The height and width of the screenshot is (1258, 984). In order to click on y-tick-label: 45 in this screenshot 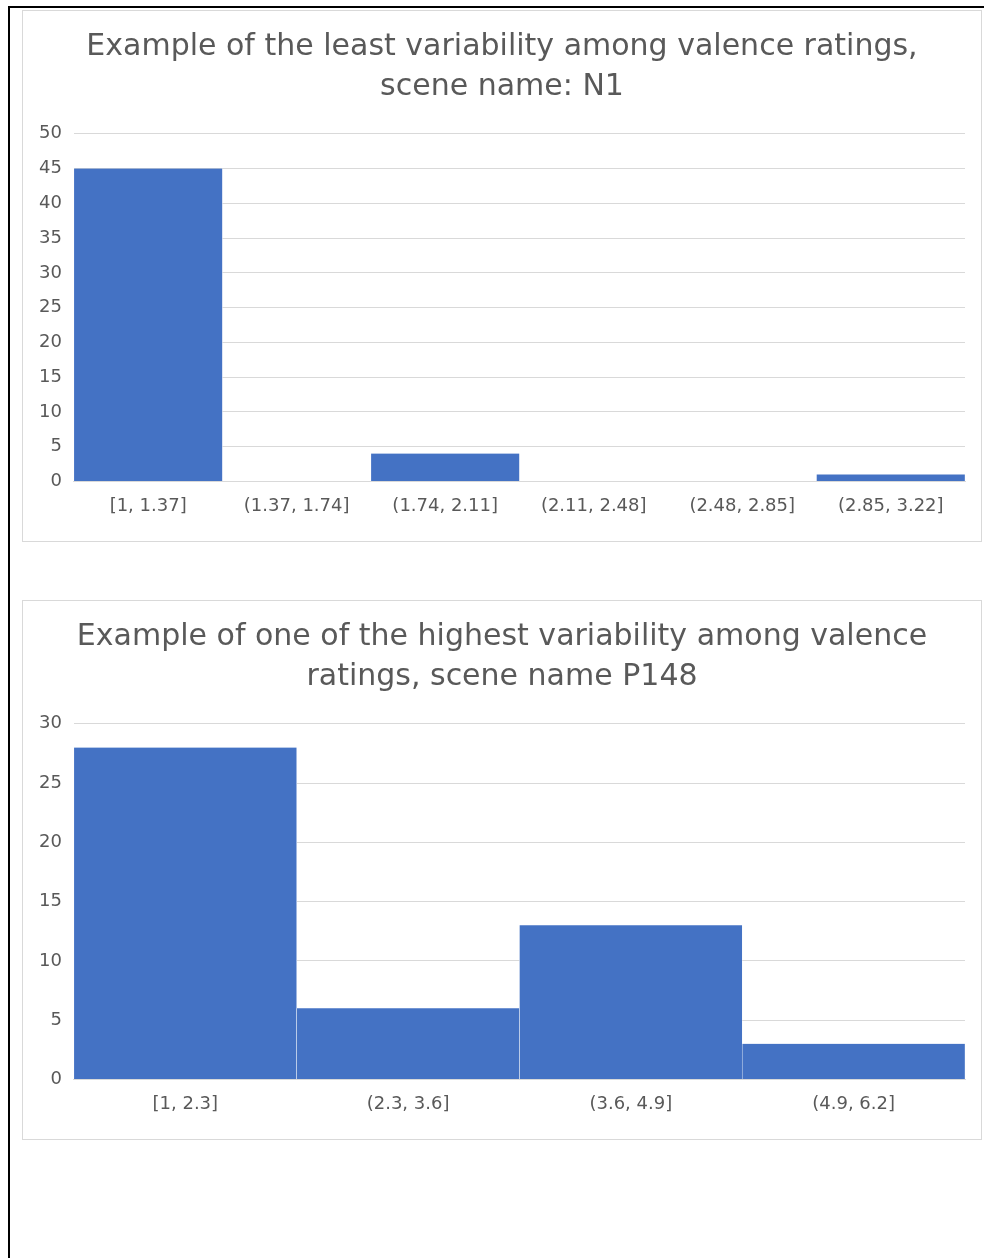, I will do `click(50, 167)`.